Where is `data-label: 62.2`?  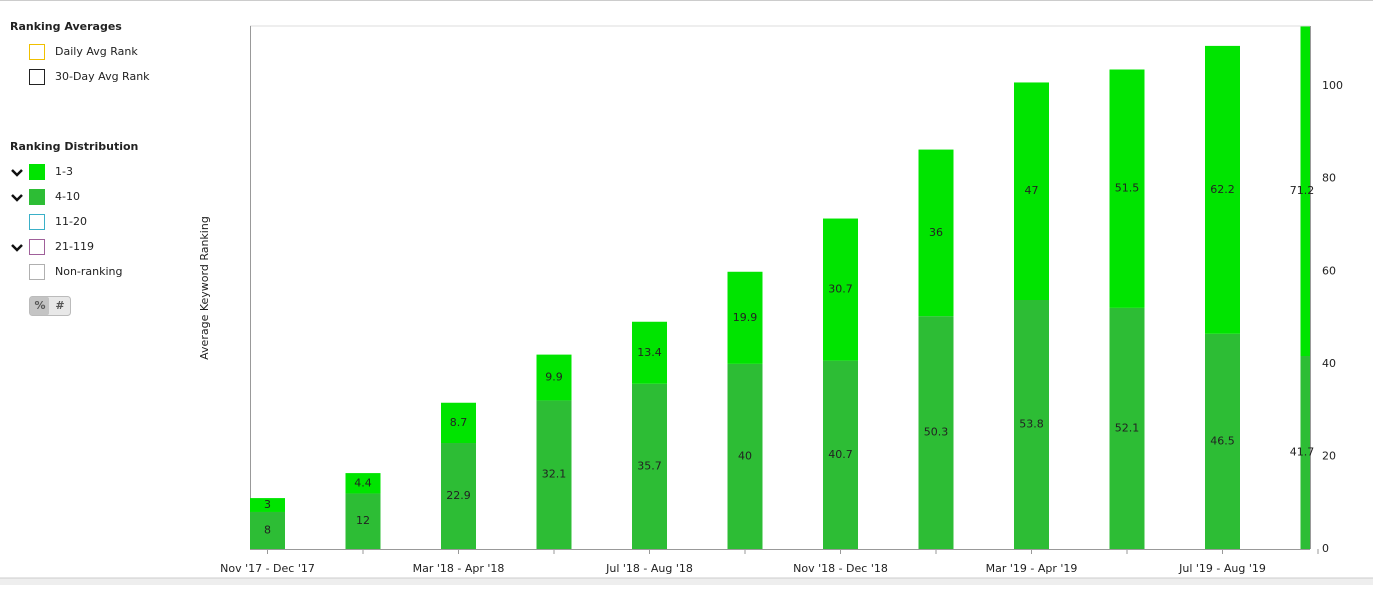 data-label: 62.2 is located at coordinates (1222, 189).